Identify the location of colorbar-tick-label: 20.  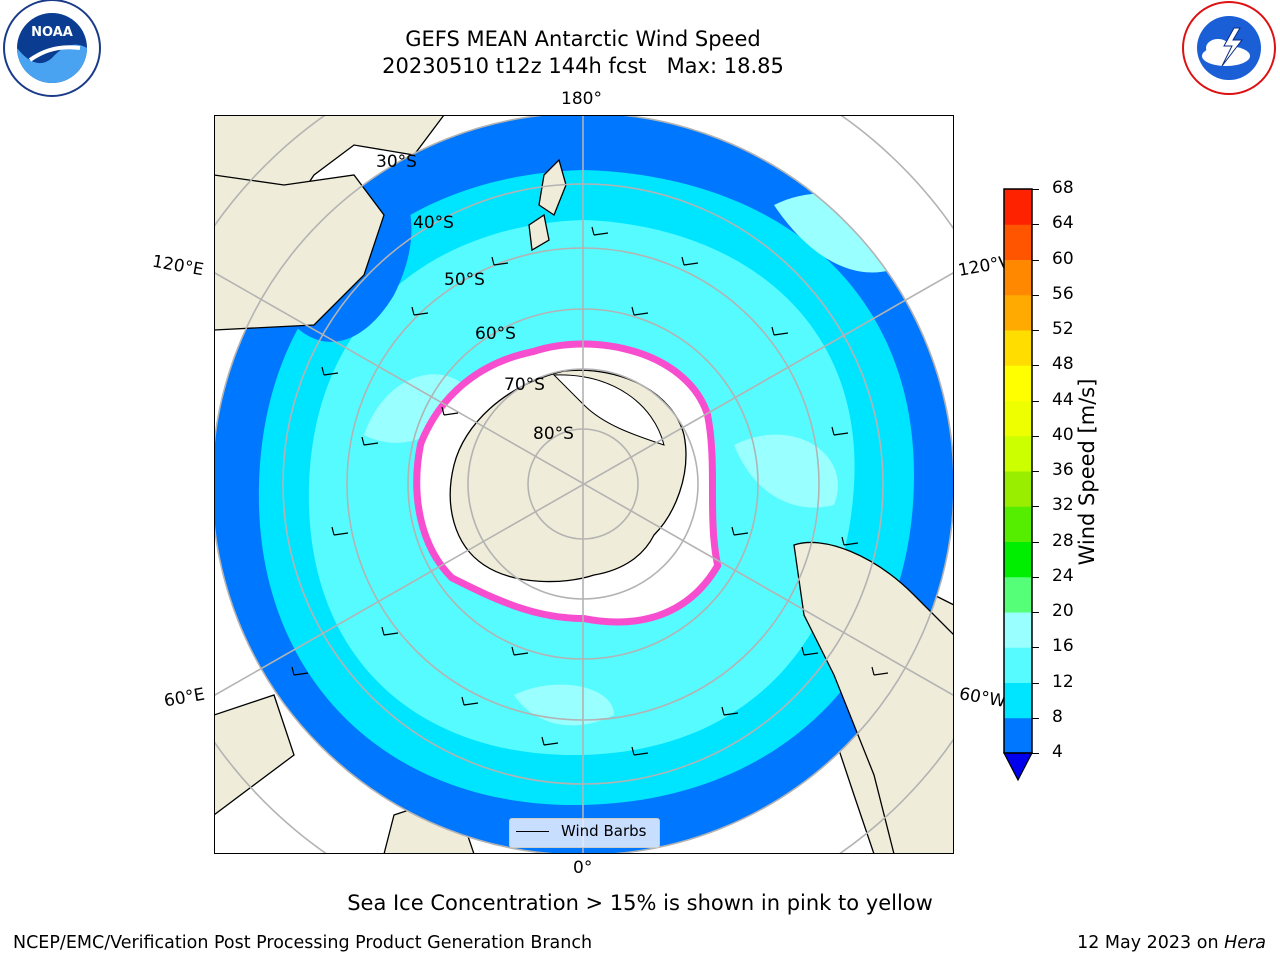
(1063, 611).